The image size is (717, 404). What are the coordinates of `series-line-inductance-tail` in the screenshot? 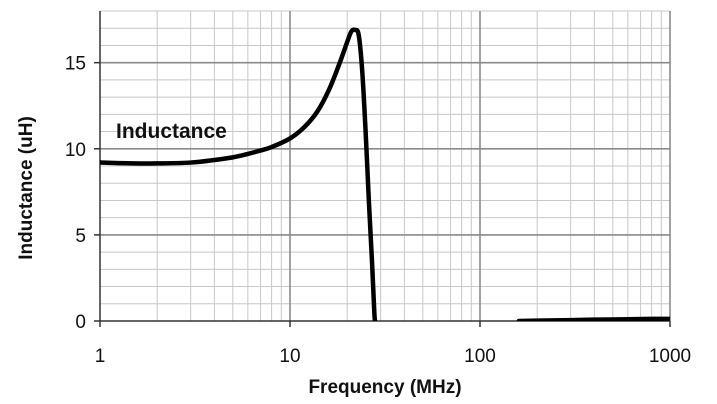 It's located at (593, 318).